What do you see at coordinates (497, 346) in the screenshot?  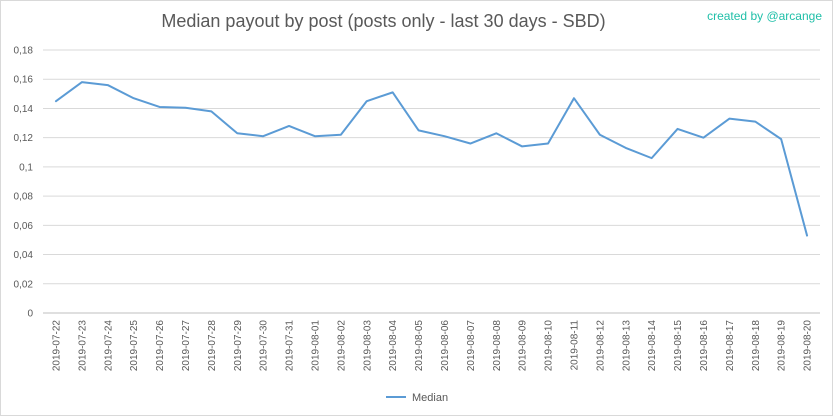 I see `x-tick-label: 2019-08-08` at bounding box center [497, 346].